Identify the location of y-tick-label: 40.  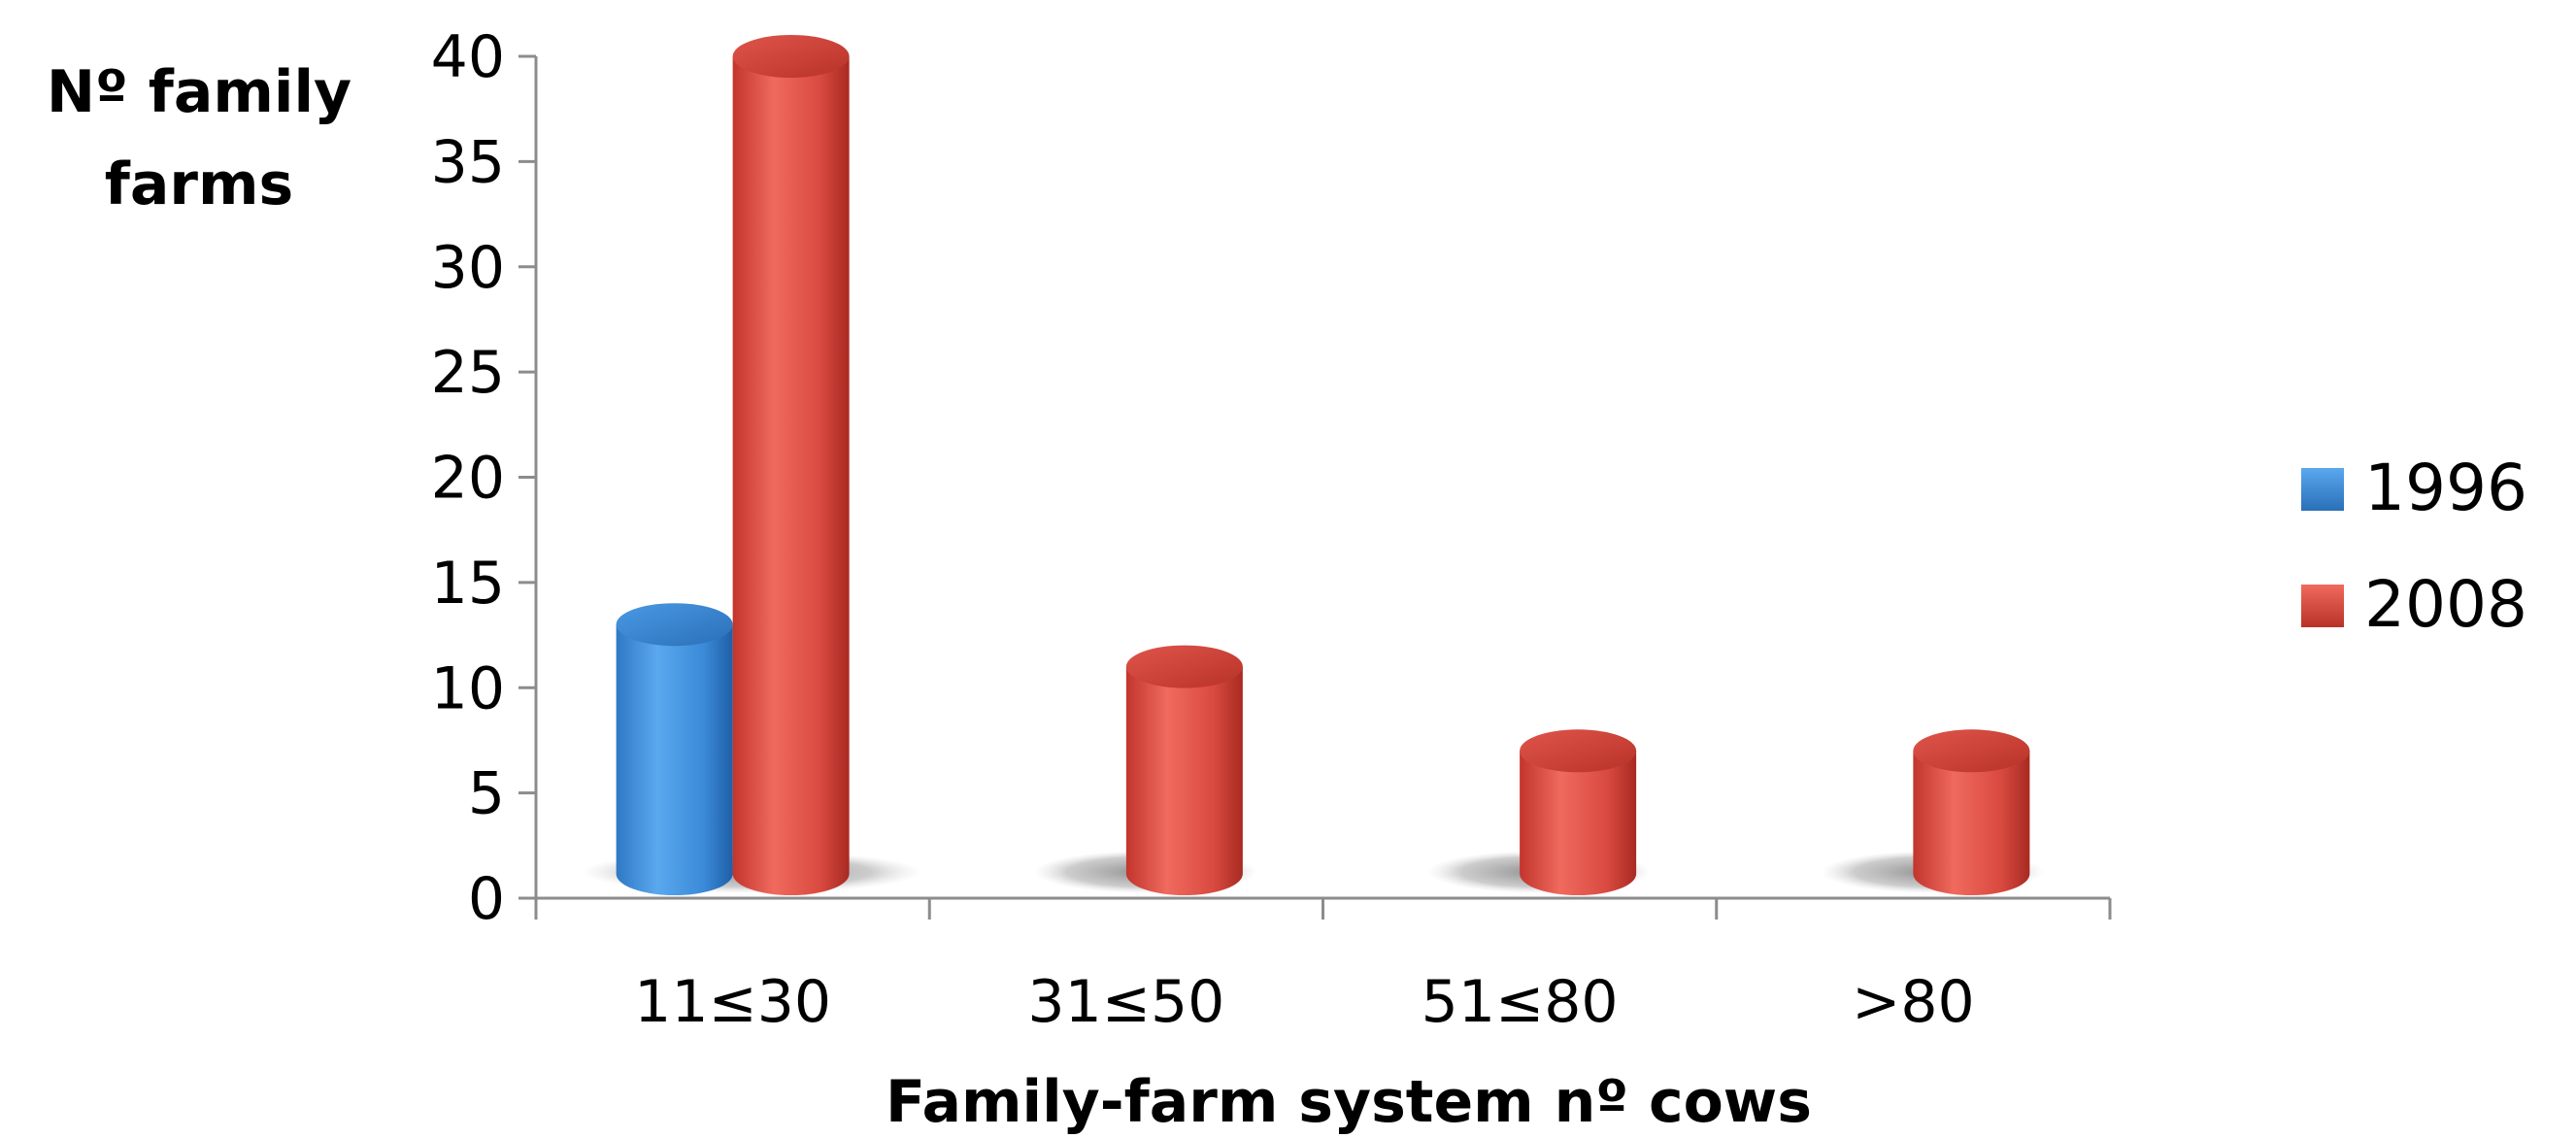
(468, 57).